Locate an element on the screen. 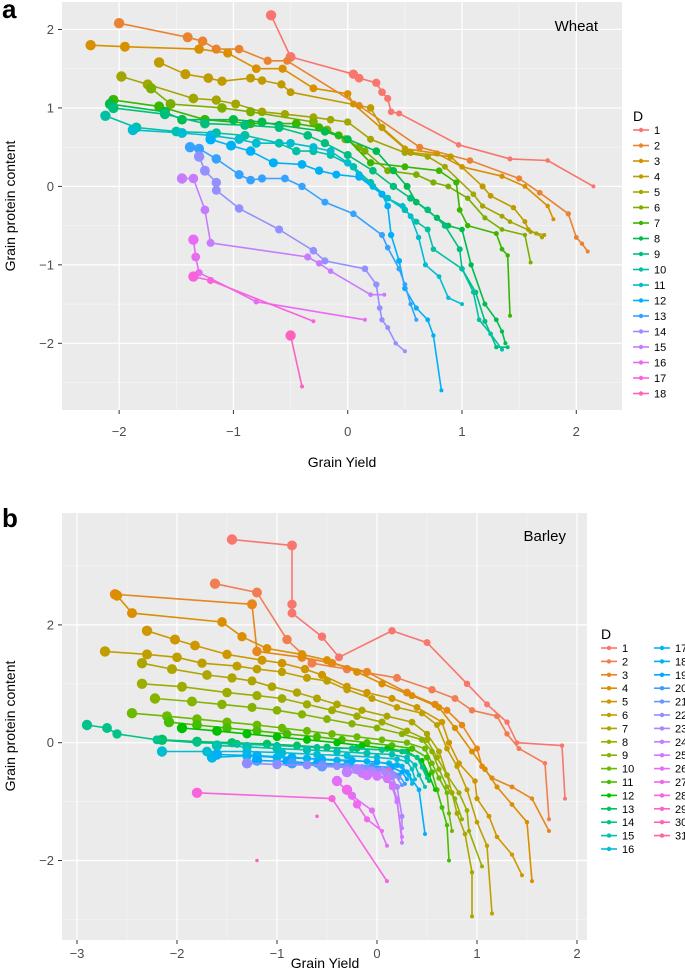 The width and height of the screenshot is (685, 970). y-tick-label: 1 is located at coordinates (50, 107).